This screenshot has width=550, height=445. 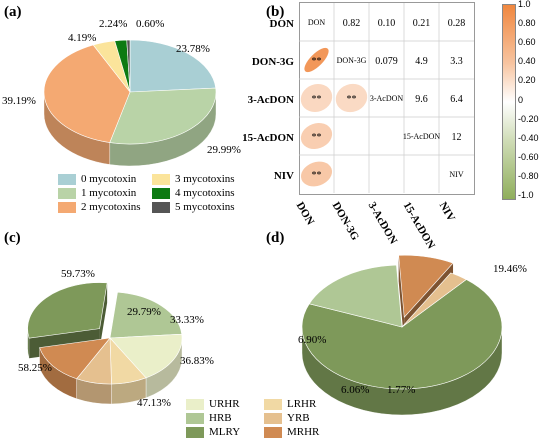 What do you see at coordinates (146, 356) in the screenshot?
I see `pie-slice-urhr` at bounding box center [146, 356].